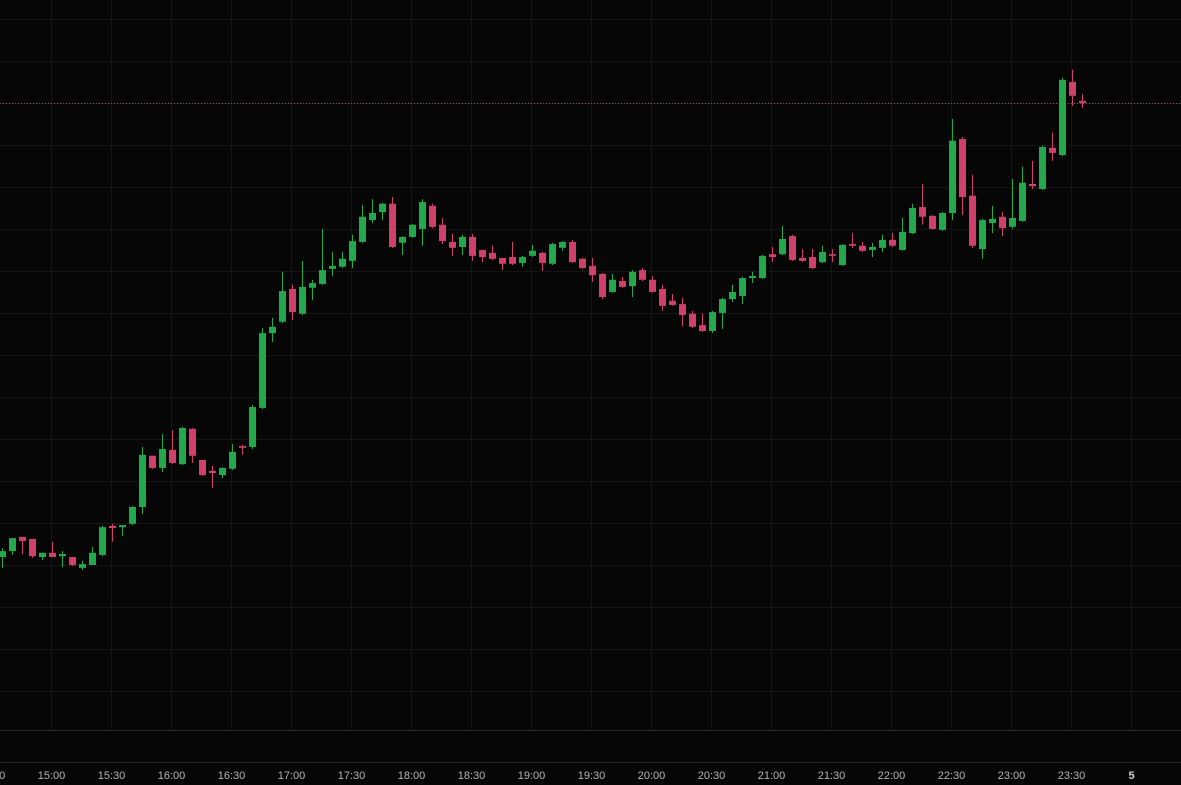 This screenshot has width=1181, height=785. What do you see at coordinates (52, 776) in the screenshot?
I see `x-tick-label: 15:00` at bounding box center [52, 776].